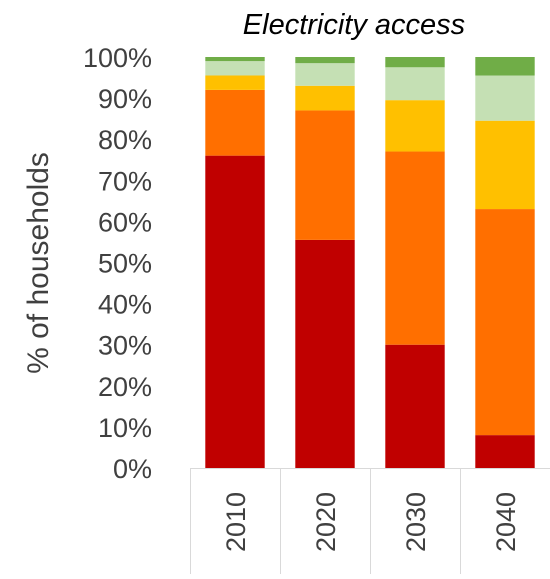 The width and height of the screenshot is (550, 579). Describe the element at coordinates (117, 58) in the screenshot. I see `y-tick-label: 100%` at that location.